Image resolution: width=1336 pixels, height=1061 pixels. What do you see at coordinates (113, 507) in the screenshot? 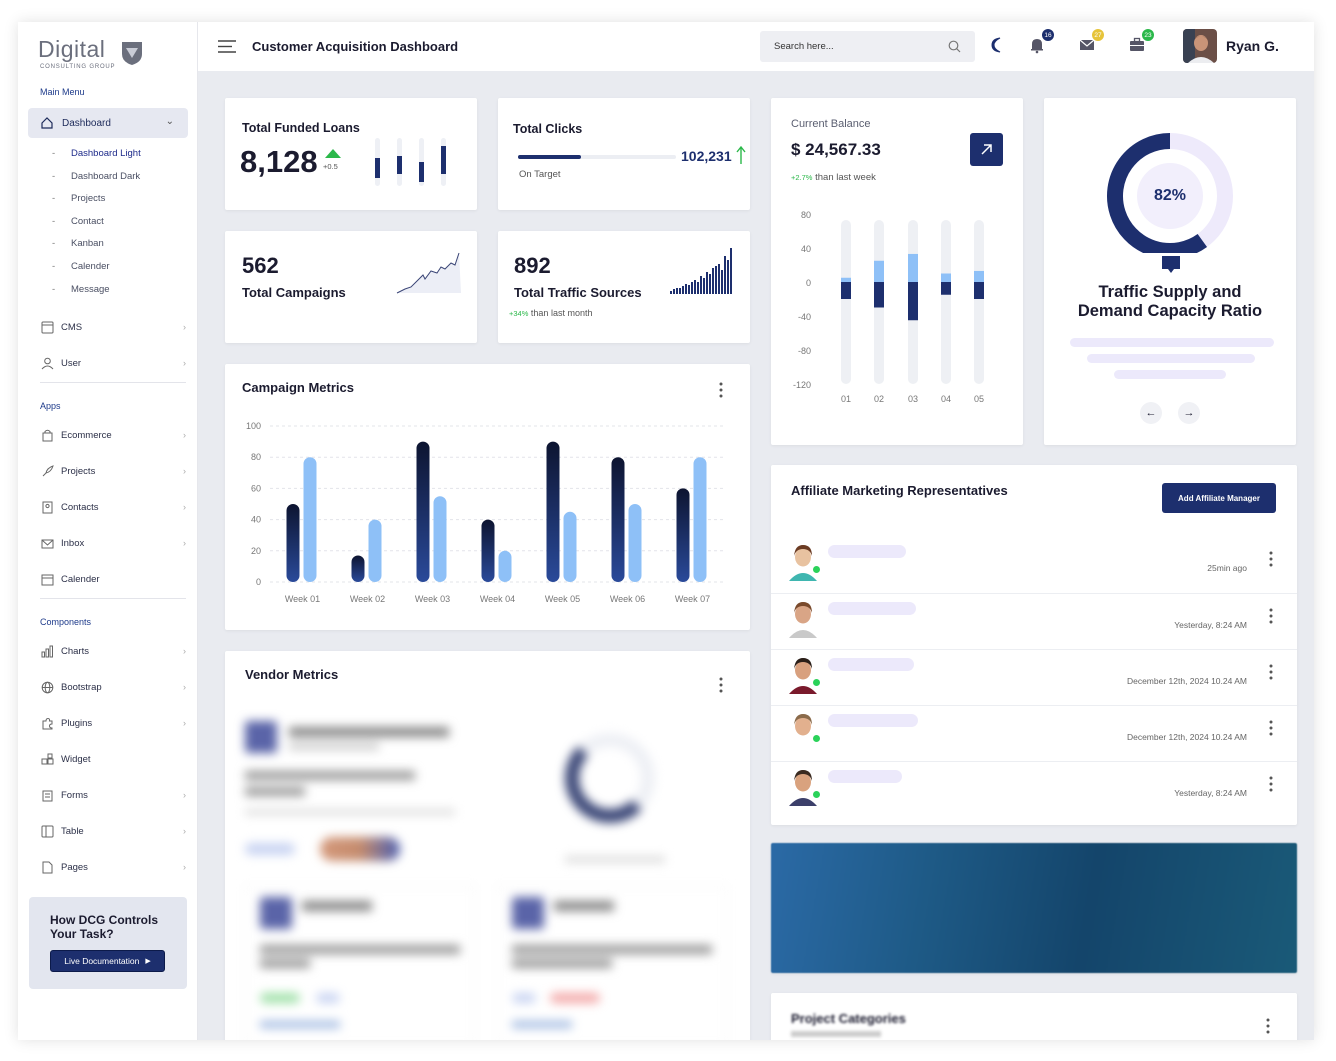
I see `sidebar-item-contacts: Contacts ›` at bounding box center [113, 507].